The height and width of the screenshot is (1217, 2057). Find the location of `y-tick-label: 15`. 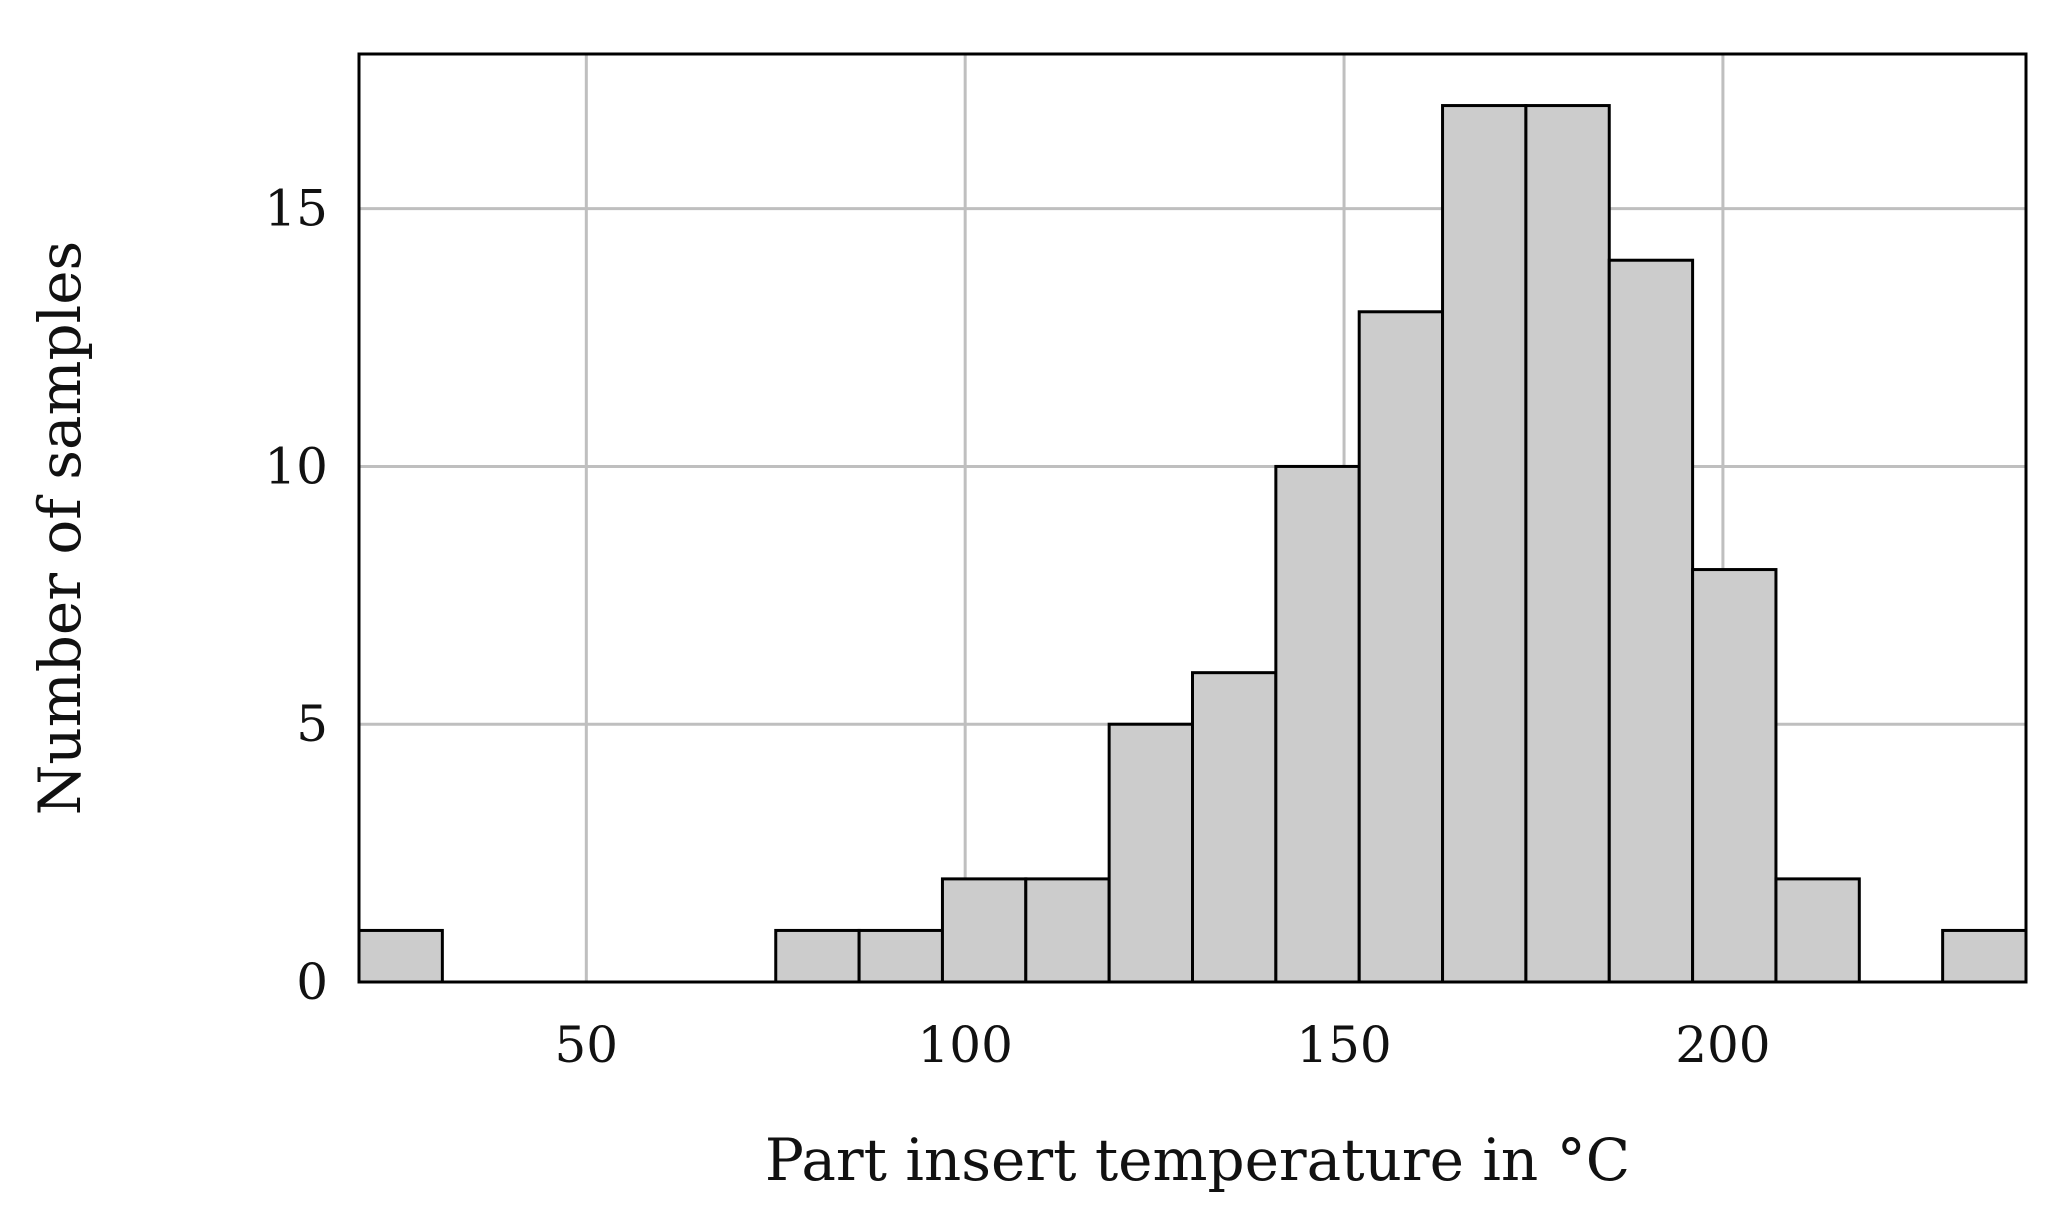

y-tick-label: 15 is located at coordinates (296, 209).